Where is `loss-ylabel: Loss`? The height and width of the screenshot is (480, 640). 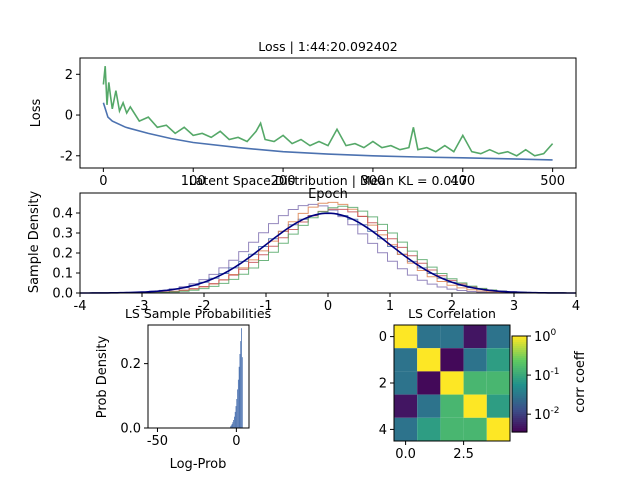
loss-ylabel: Loss is located at coordinates (36, 113).